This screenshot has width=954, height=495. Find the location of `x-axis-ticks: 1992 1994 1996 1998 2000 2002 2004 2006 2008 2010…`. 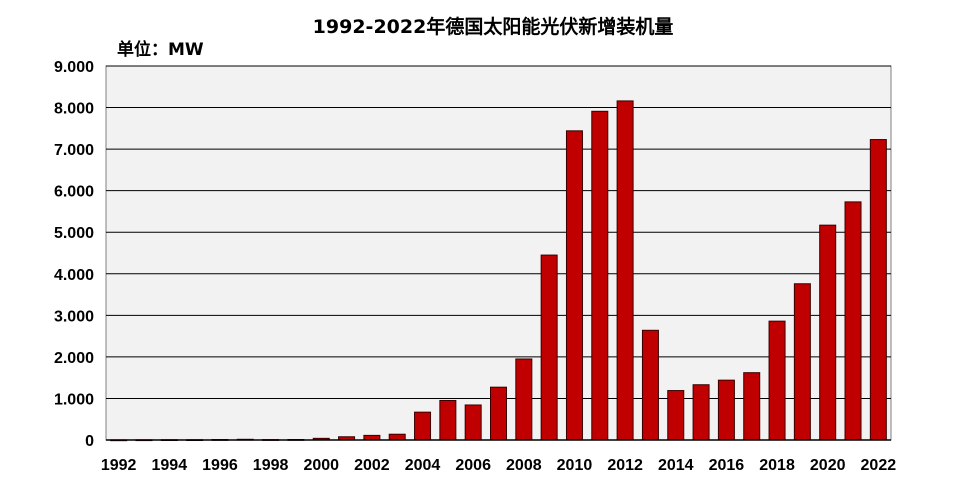

x-axis-ticks: 1992 1994 1996 1998 2000 2002 2004 2006 2008 2010… is located at coordinates (498, 465).